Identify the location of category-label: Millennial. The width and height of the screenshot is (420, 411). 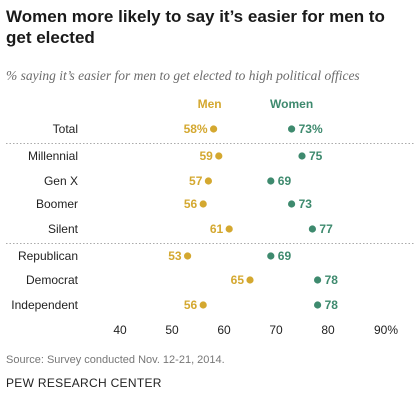
(53, 156).